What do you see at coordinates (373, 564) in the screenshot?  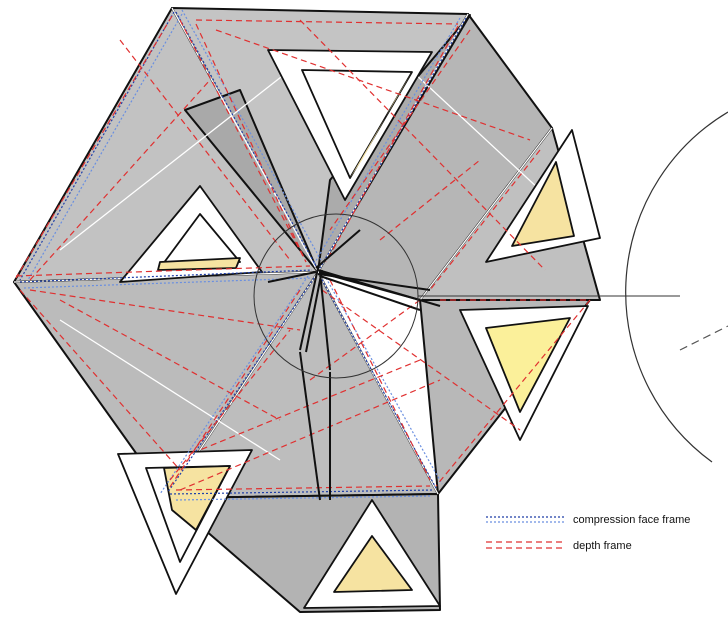 I see `frame-bottom-inner` at bounding box center [373, 564].